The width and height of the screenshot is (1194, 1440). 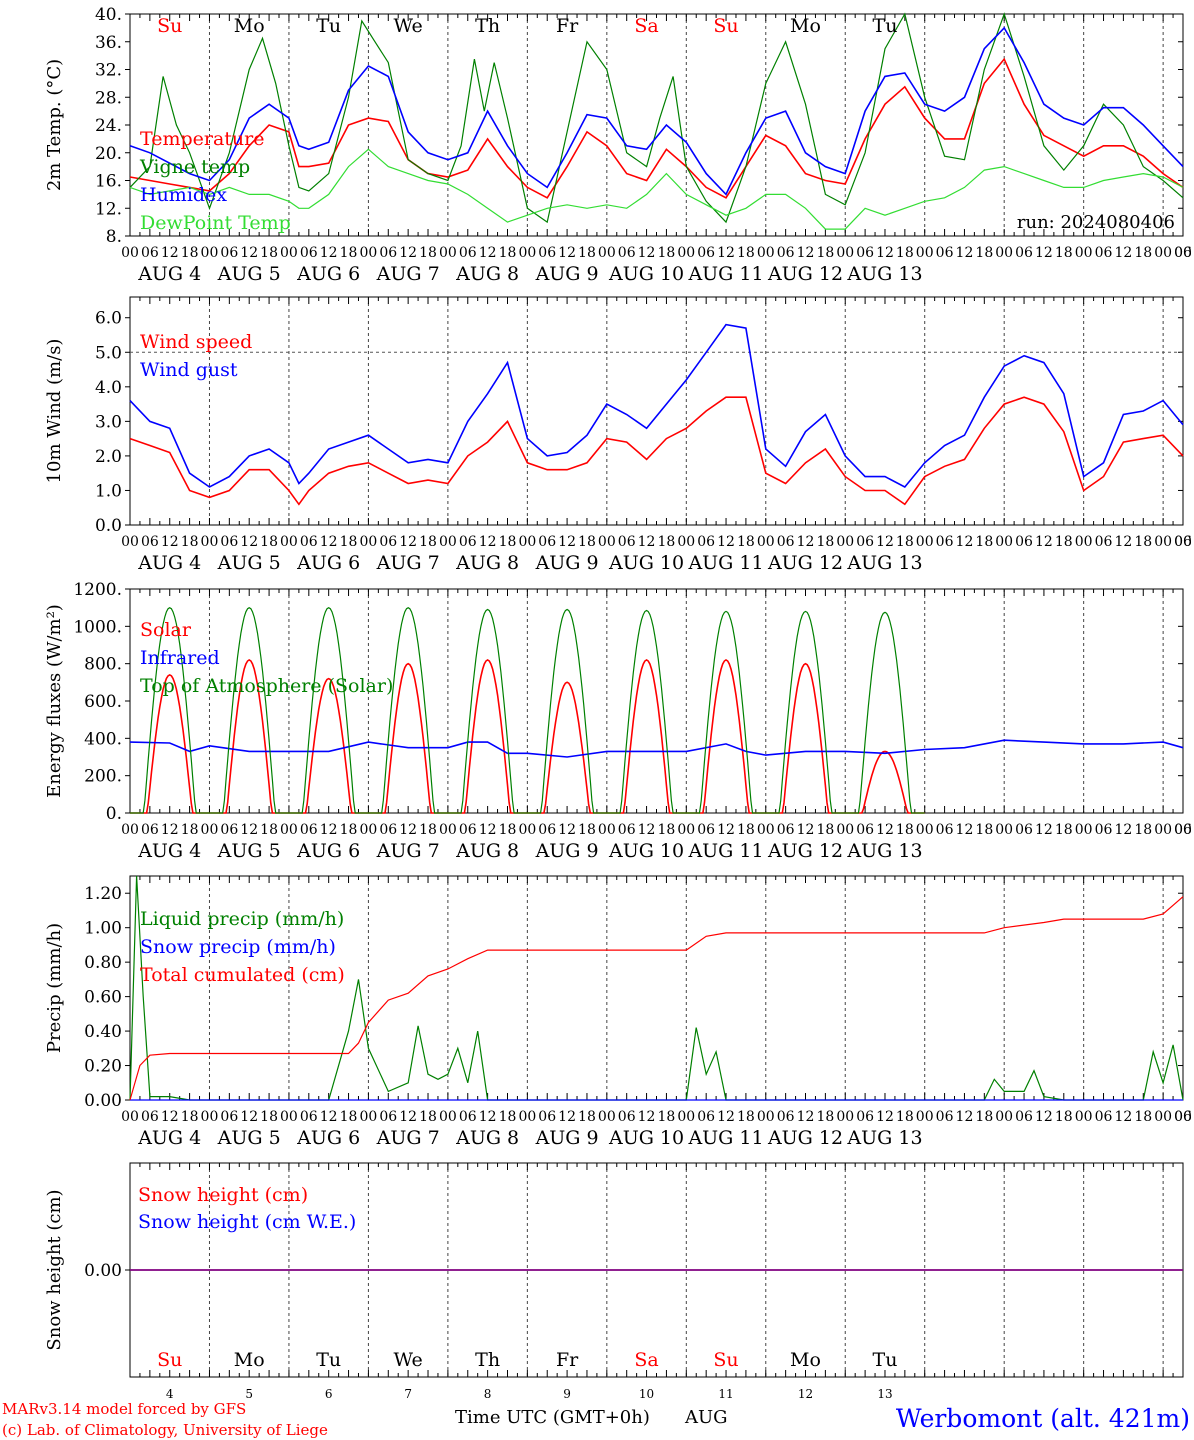 What do you see at coordinates (183, 195) in the screenshot?
I see `legend-entry: Humidex` at bounding box center [183, 195].